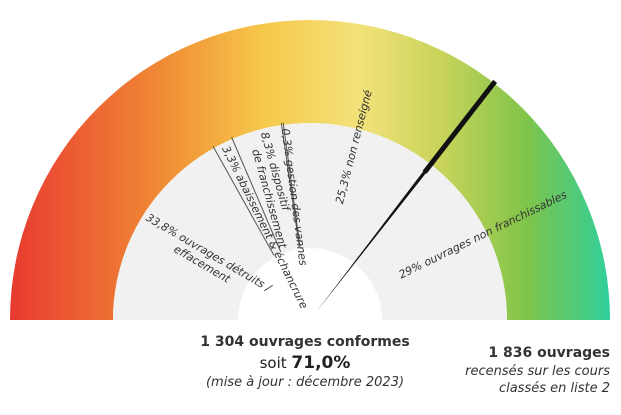 The height and width of the screenshot is (415, 621). What do you see at coordinates (305, 342) in the screenshot?
I see `conformes-count: 1 304 ouvrages conformes` at bounding box center [305, 342].